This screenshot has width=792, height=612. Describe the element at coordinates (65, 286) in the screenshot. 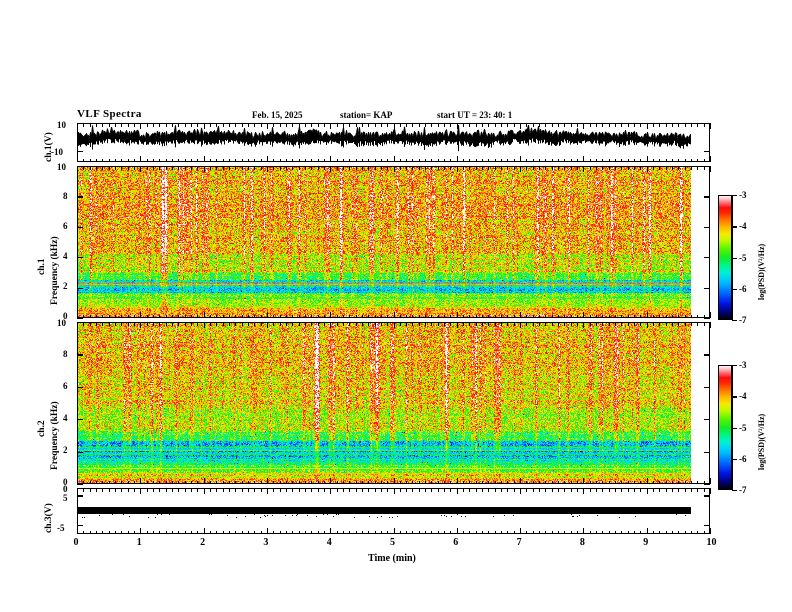

I see `ch1-spec-ytick-2: 2` at that location.